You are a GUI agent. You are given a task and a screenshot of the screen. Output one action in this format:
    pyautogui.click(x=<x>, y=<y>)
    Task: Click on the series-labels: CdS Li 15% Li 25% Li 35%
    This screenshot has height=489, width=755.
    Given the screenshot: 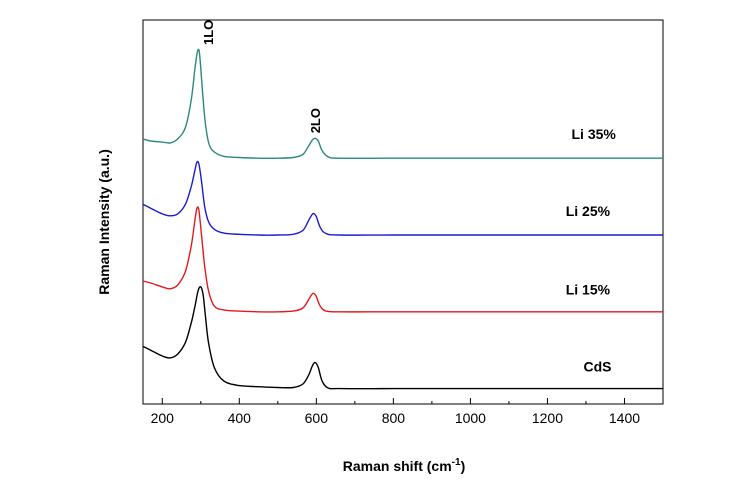 What is the action you would take?
    pyautogui.click(x=591, y=250)
    